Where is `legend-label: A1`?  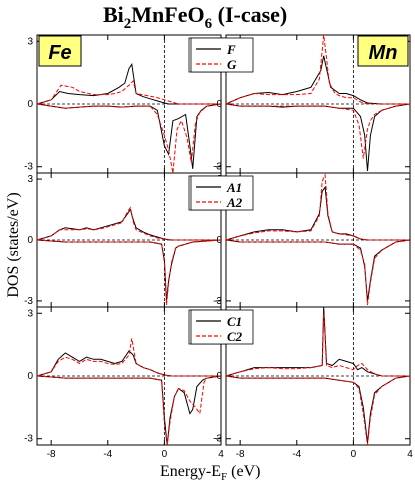 legend-label: A1 is located at coordinates (234, 187).